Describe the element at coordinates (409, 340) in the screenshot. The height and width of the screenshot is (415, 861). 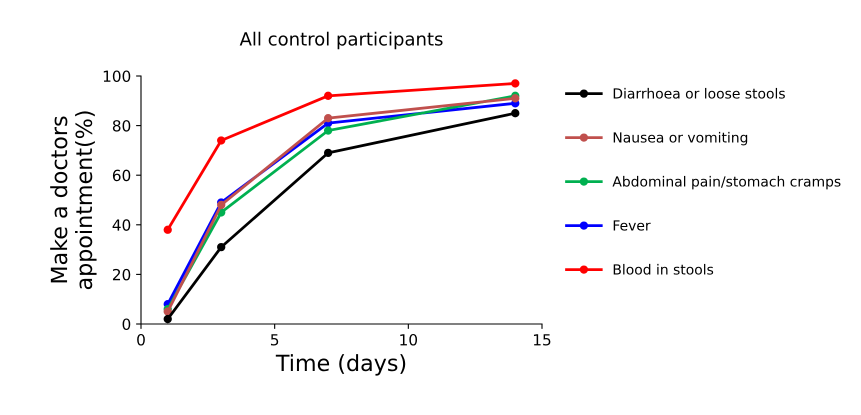
I see `x-tick-label: 10` at that location.